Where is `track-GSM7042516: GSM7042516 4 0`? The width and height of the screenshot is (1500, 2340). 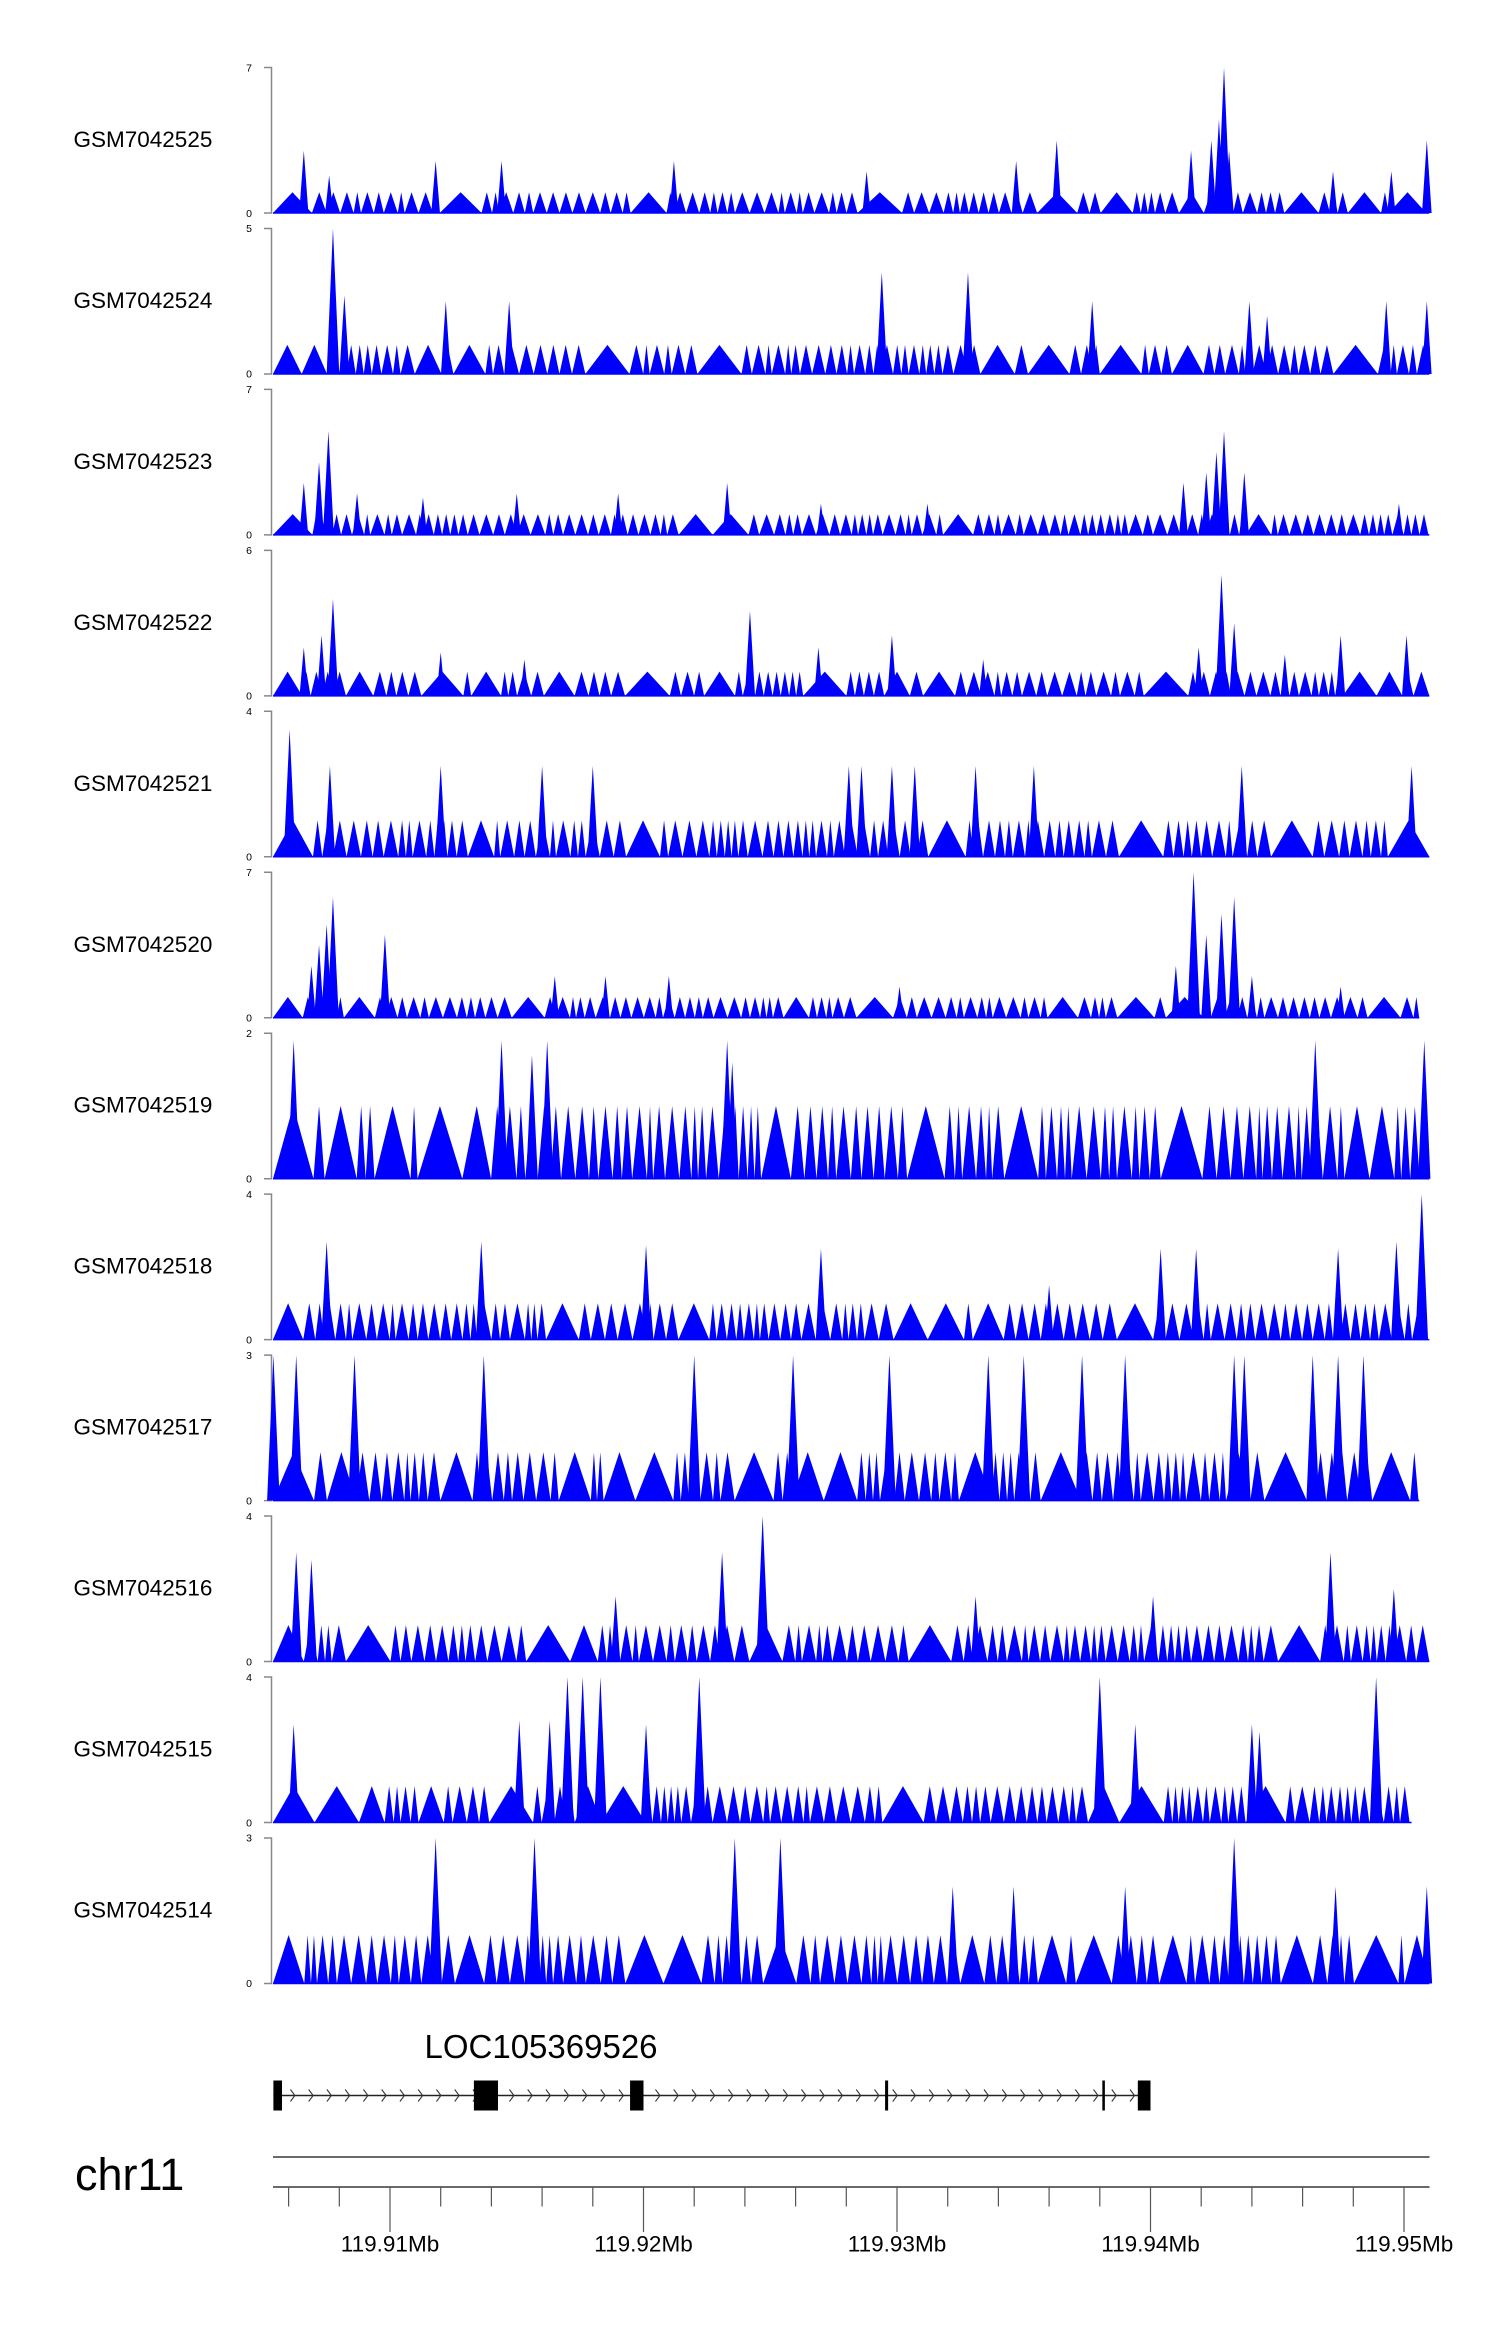 track-GSM7042516: GSM7042516 4 0 is located at coordinates (752, 1589).